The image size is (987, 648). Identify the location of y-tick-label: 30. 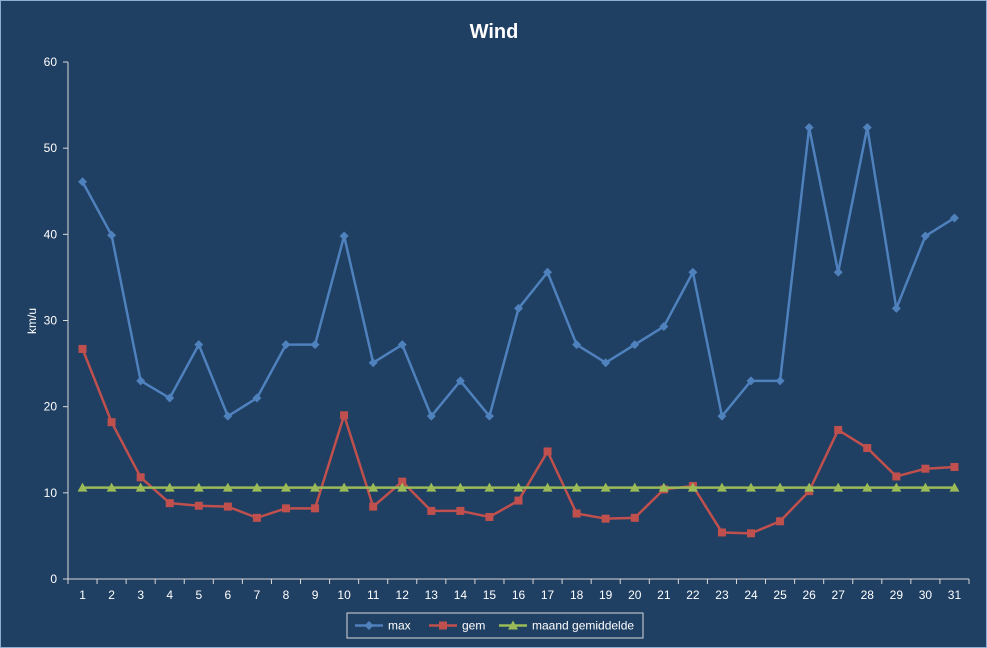
(51, 321).